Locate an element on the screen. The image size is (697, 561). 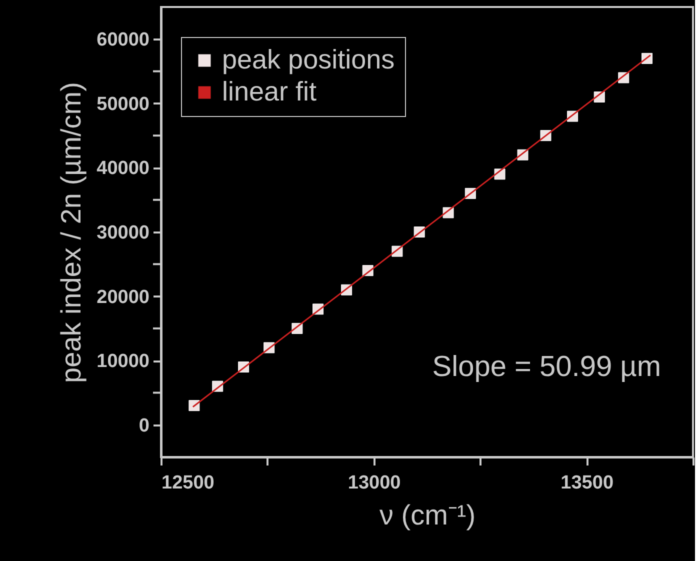
y-axis-title: peak index / 2n (µm/cm) is located at coordinates (71, 232).